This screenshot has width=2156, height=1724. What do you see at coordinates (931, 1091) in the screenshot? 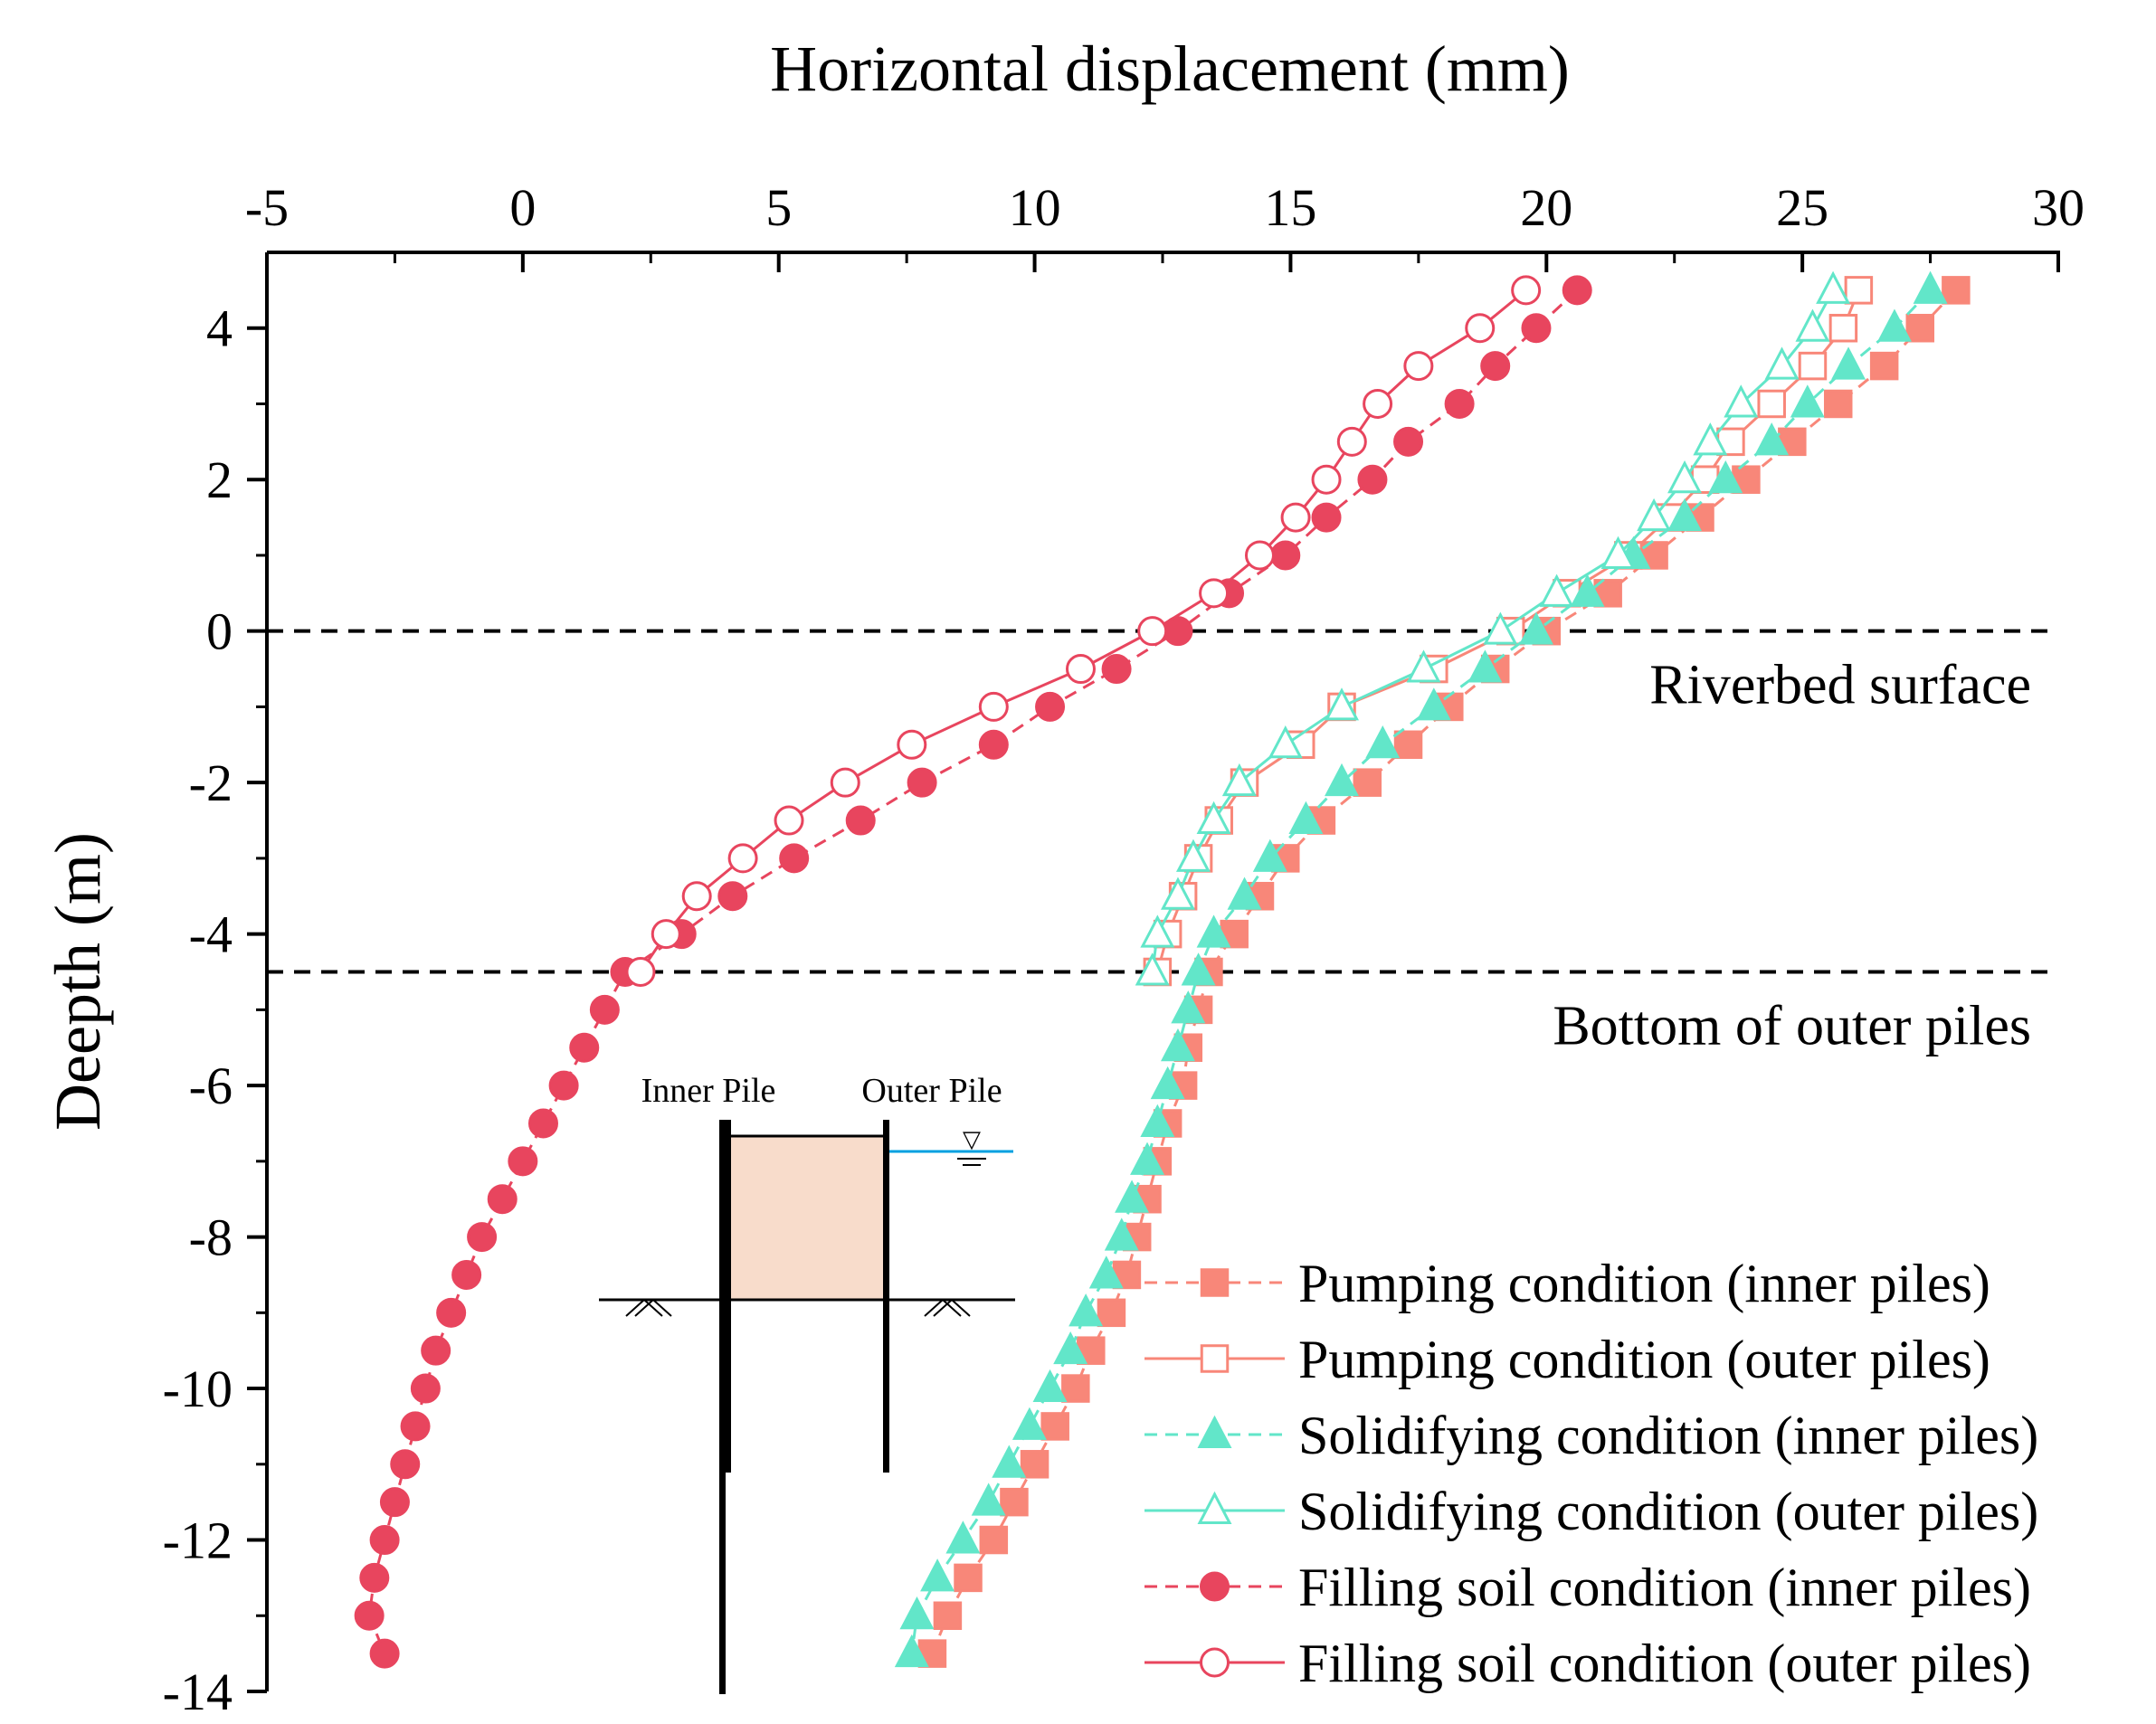
I see `inset-outer-pile-label: Outer Pile` at bounding box center [931, 1091].